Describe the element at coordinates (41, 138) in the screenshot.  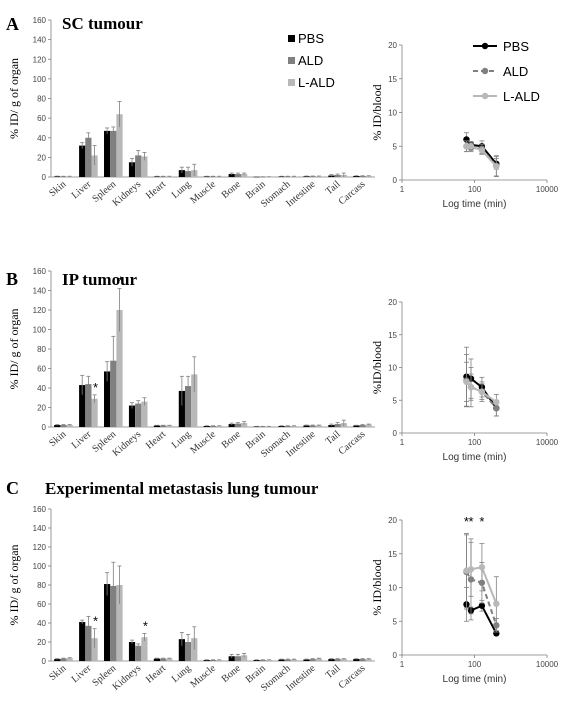
I see `y-tick-label: 40` at that location.